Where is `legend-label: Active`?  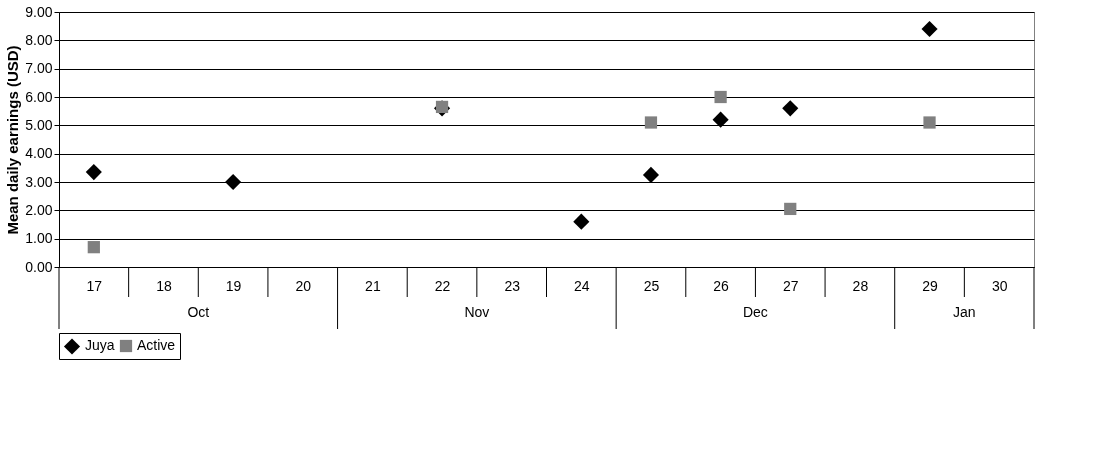
legend-label: Active is located at coordinates (156, 345).